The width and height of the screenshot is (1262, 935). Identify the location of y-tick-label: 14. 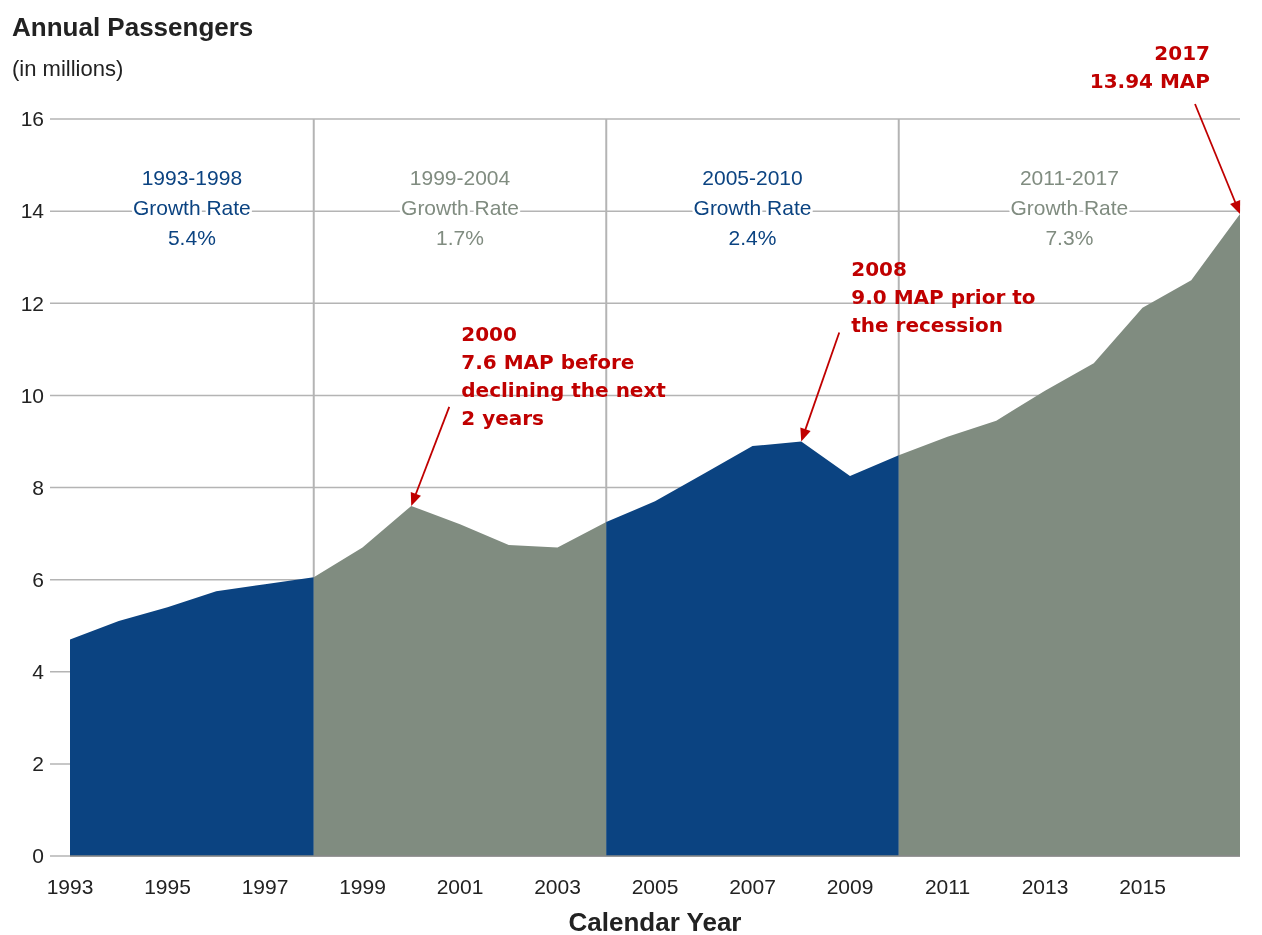
(32, 211).